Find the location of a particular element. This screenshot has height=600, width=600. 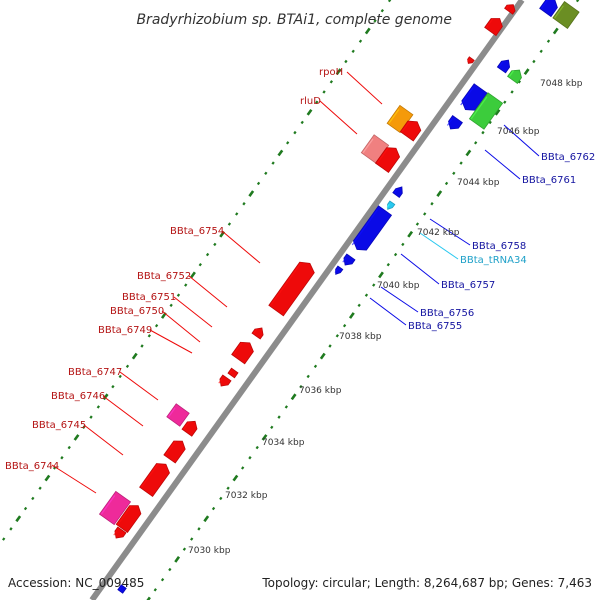

gene-label: BBta_6744 is located at coordinates (32, 466).